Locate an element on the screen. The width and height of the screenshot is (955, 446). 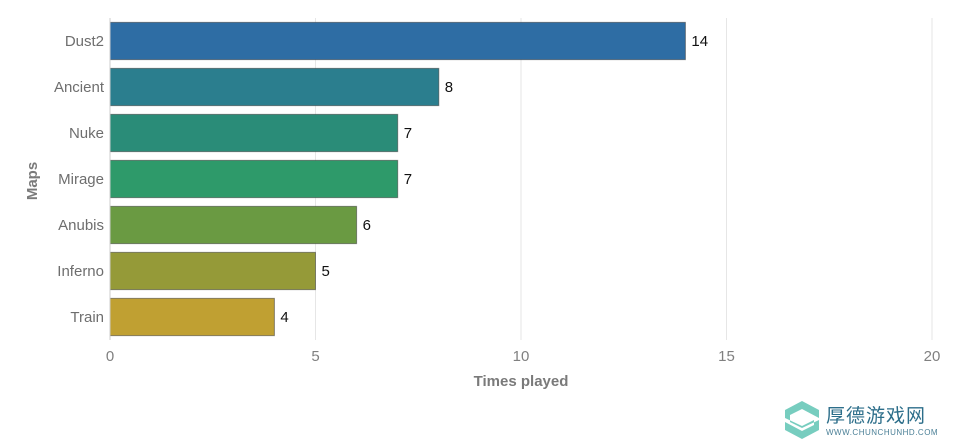
value-label: 8 is located at coordinates (449, 87).